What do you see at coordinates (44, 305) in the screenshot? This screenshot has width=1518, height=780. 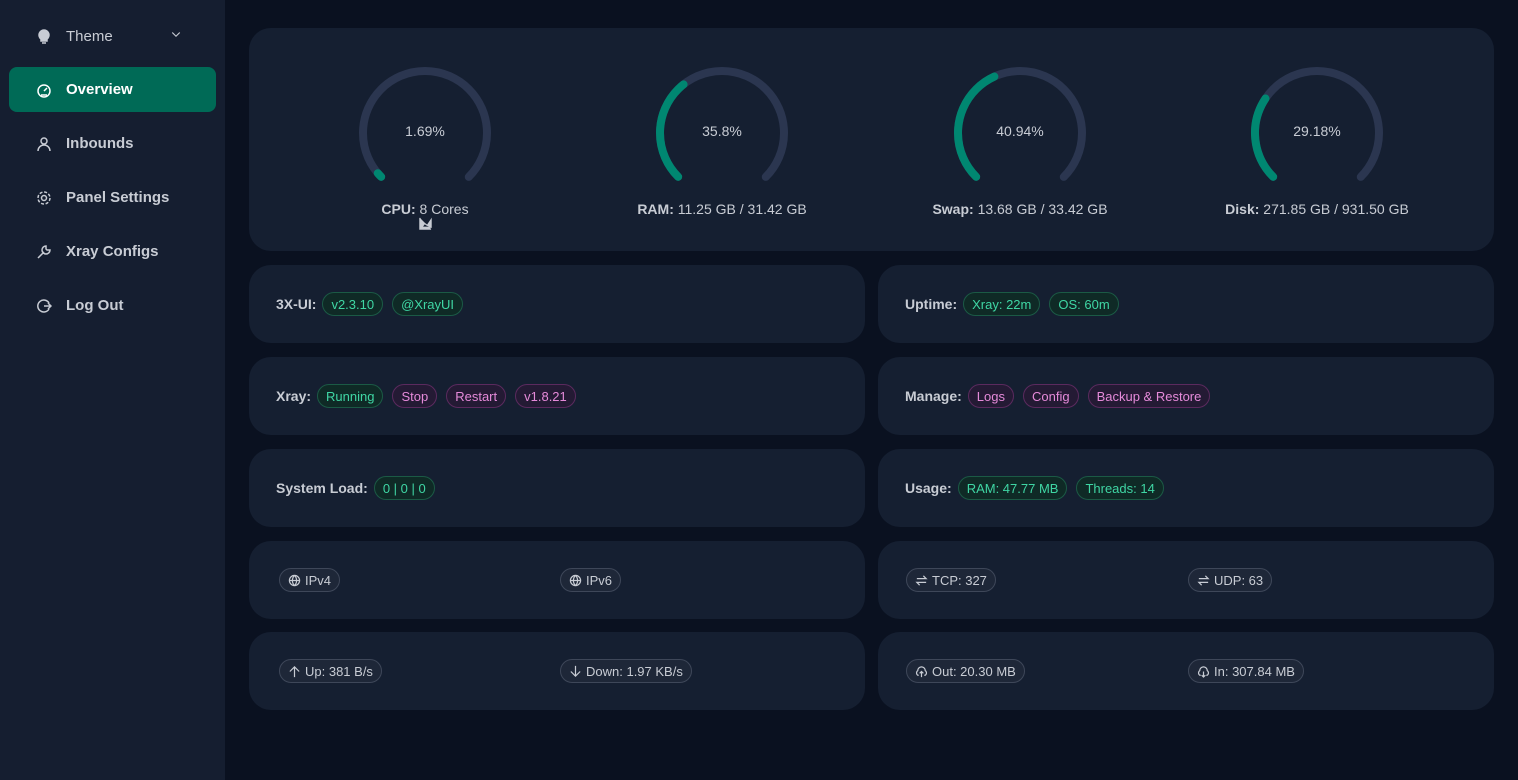 I see `logout-icon` at bounding box center [44, 305].